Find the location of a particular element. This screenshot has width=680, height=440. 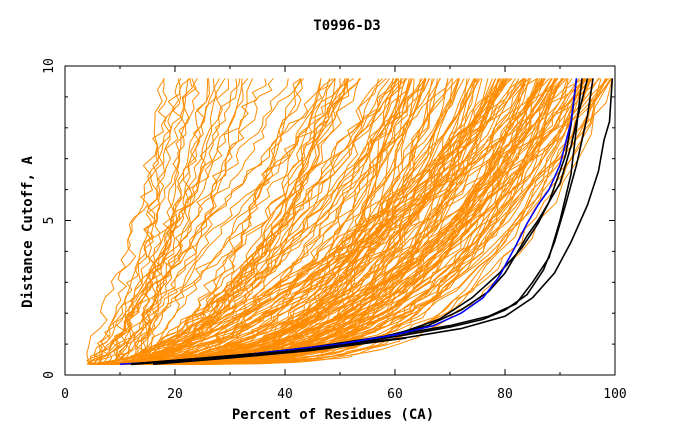

y-tick-label: 5 is located at coordinates (49, 221).